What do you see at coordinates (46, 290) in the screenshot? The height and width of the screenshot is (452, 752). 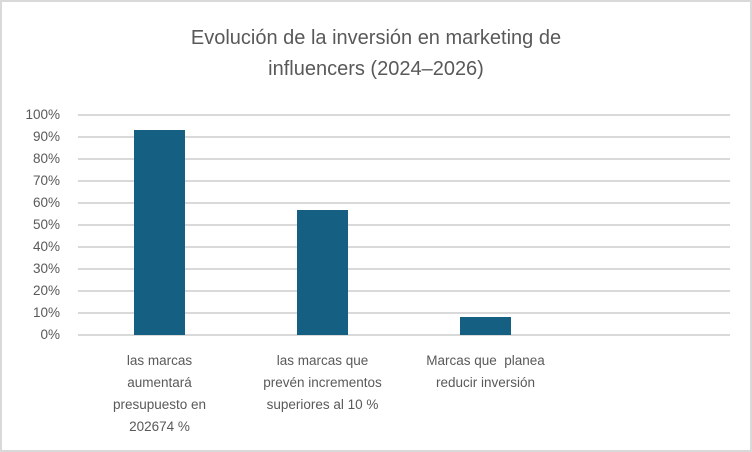 I see `y-tick-label: 20%` at bounding box center [46, 290].